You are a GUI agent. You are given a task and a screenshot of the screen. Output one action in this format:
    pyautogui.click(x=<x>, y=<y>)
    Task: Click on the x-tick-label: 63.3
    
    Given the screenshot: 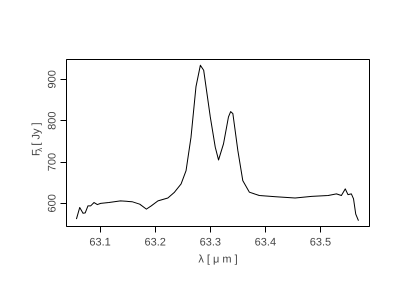 What is the action you would take?
    pyautogui.click(x=211, y=242)
    